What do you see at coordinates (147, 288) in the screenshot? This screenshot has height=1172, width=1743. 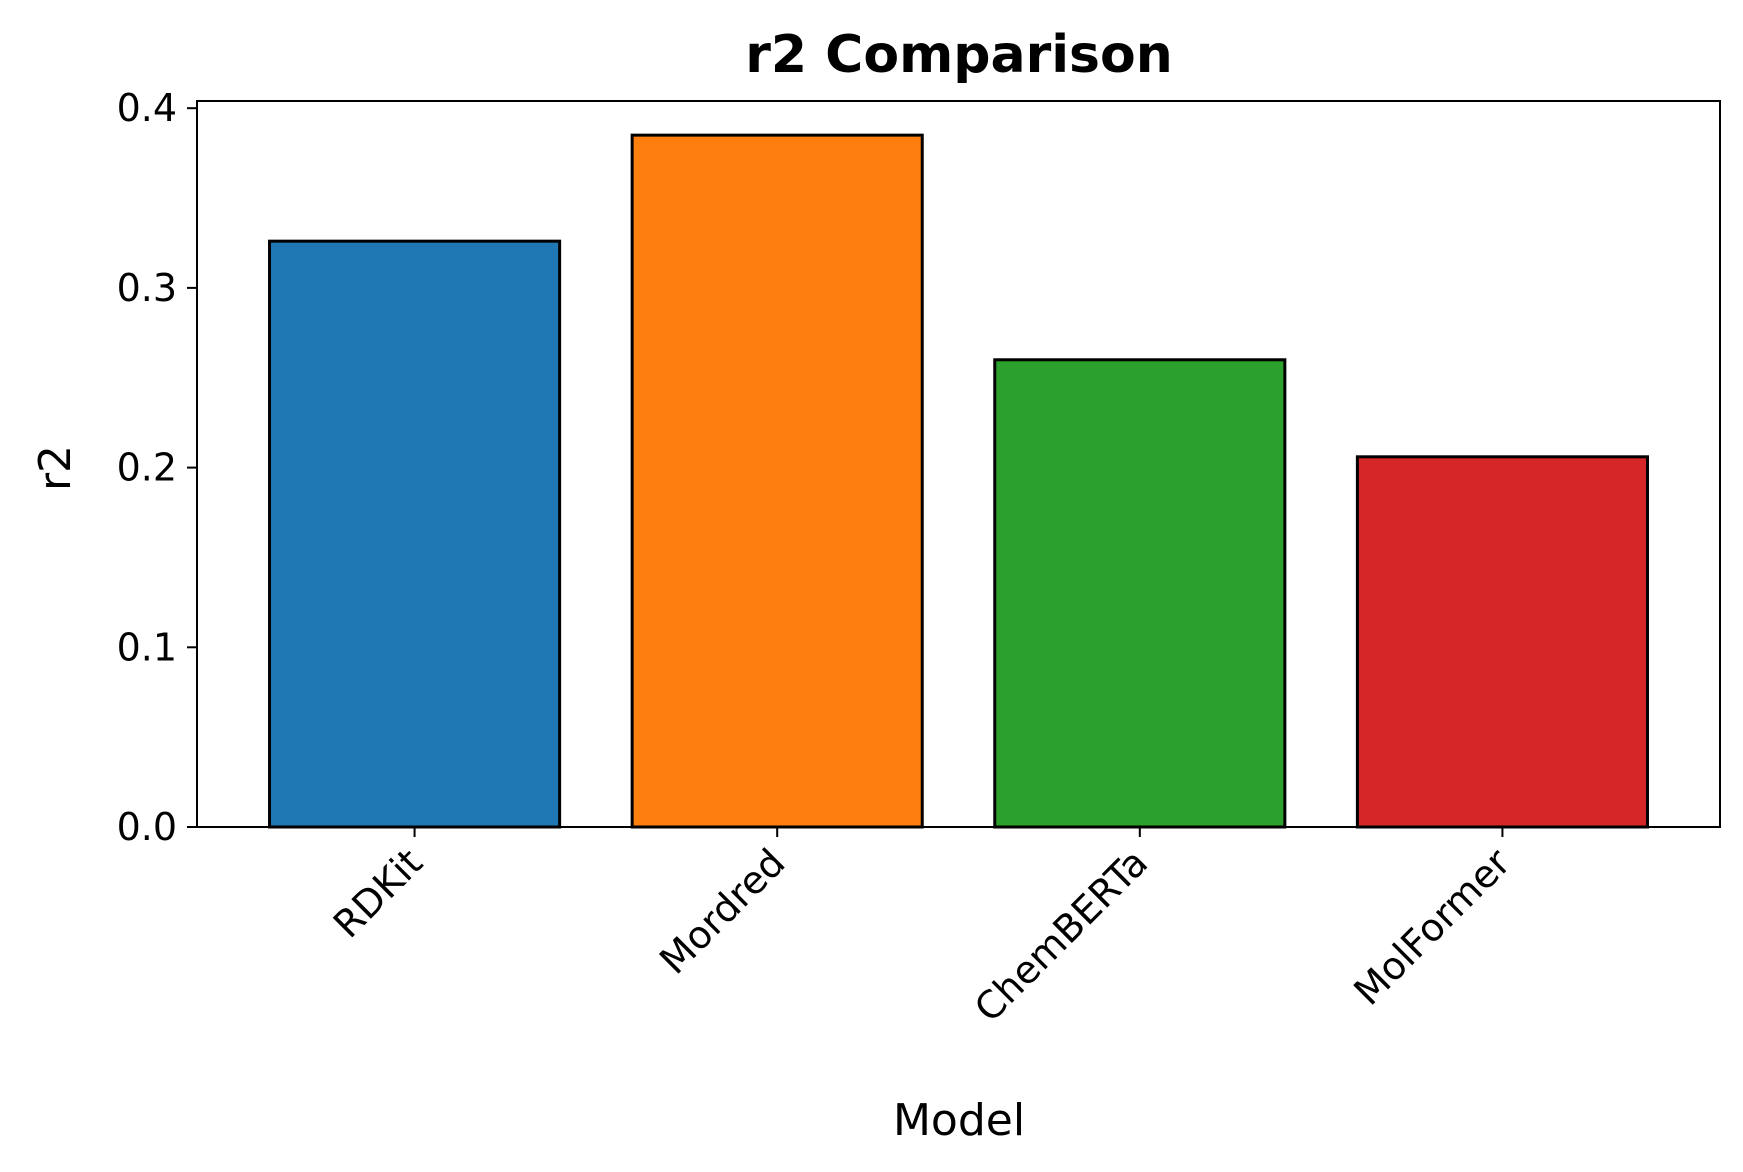 I see `y-tick-label: 0.3` at bounding box center [147, 288].